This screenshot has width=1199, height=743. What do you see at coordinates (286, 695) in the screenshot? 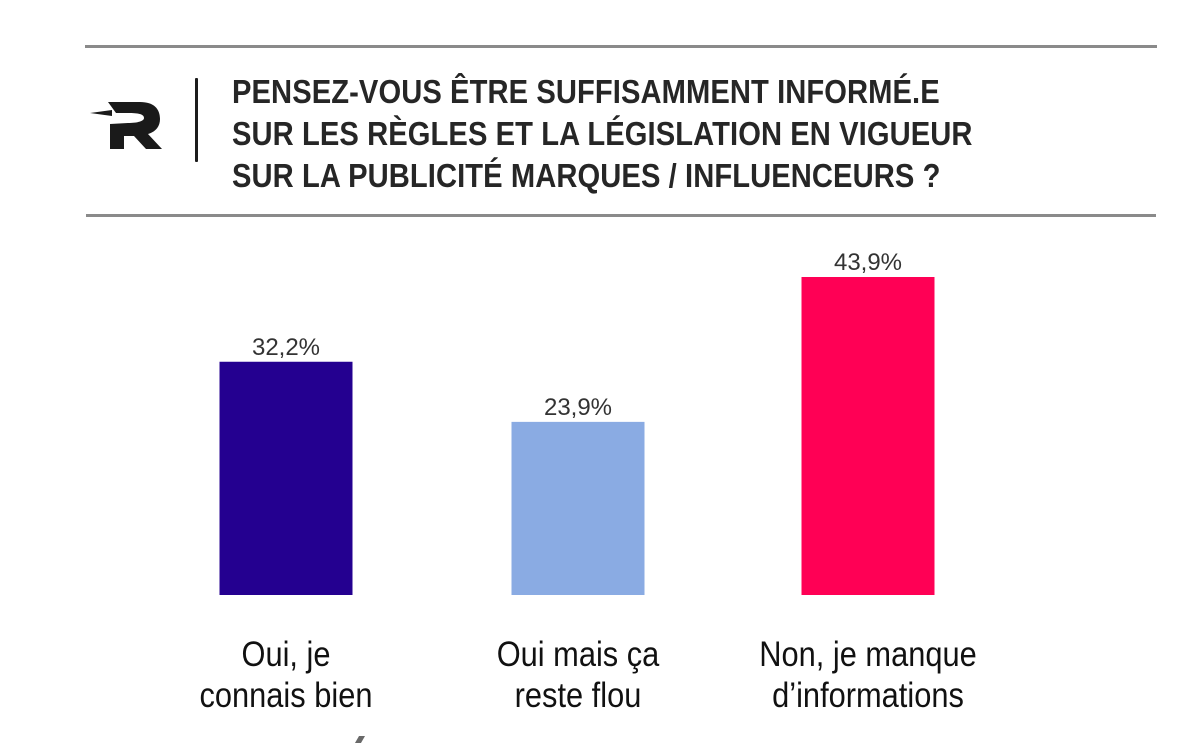
I see `category-label-line: connais bien` at bounding box center [286, 695].